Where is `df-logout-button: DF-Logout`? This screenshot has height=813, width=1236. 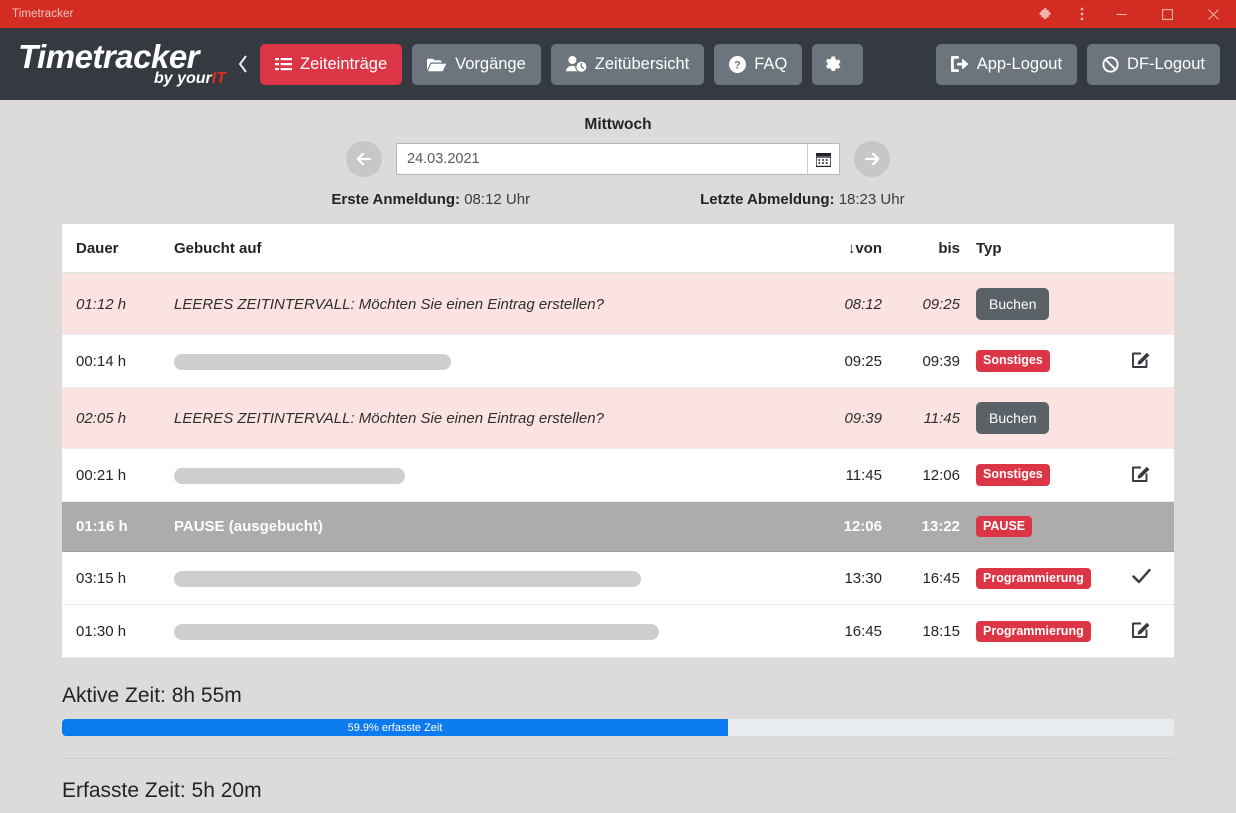 df-logout-button: DF-Logout is located at coordinates (1153, 64).